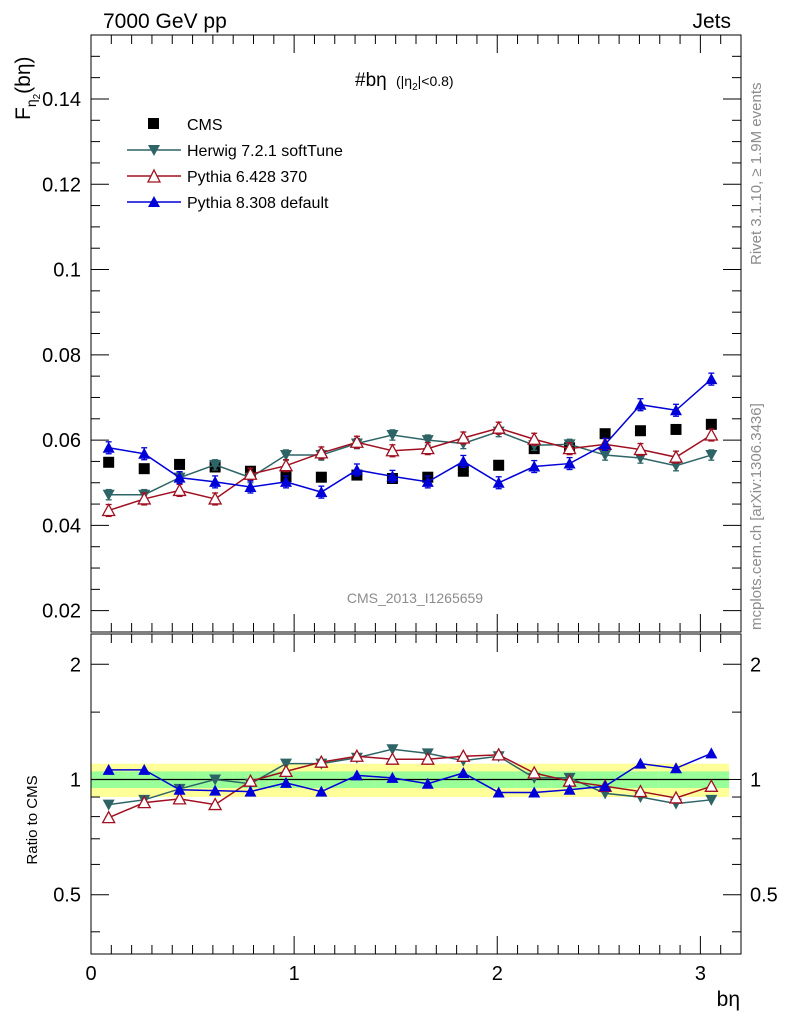 The width and height of the screenshot is (786, 1024). Describe the element at coordinates (294, 974) in the screenshot. I see `x-tick-label: 1` at that location.